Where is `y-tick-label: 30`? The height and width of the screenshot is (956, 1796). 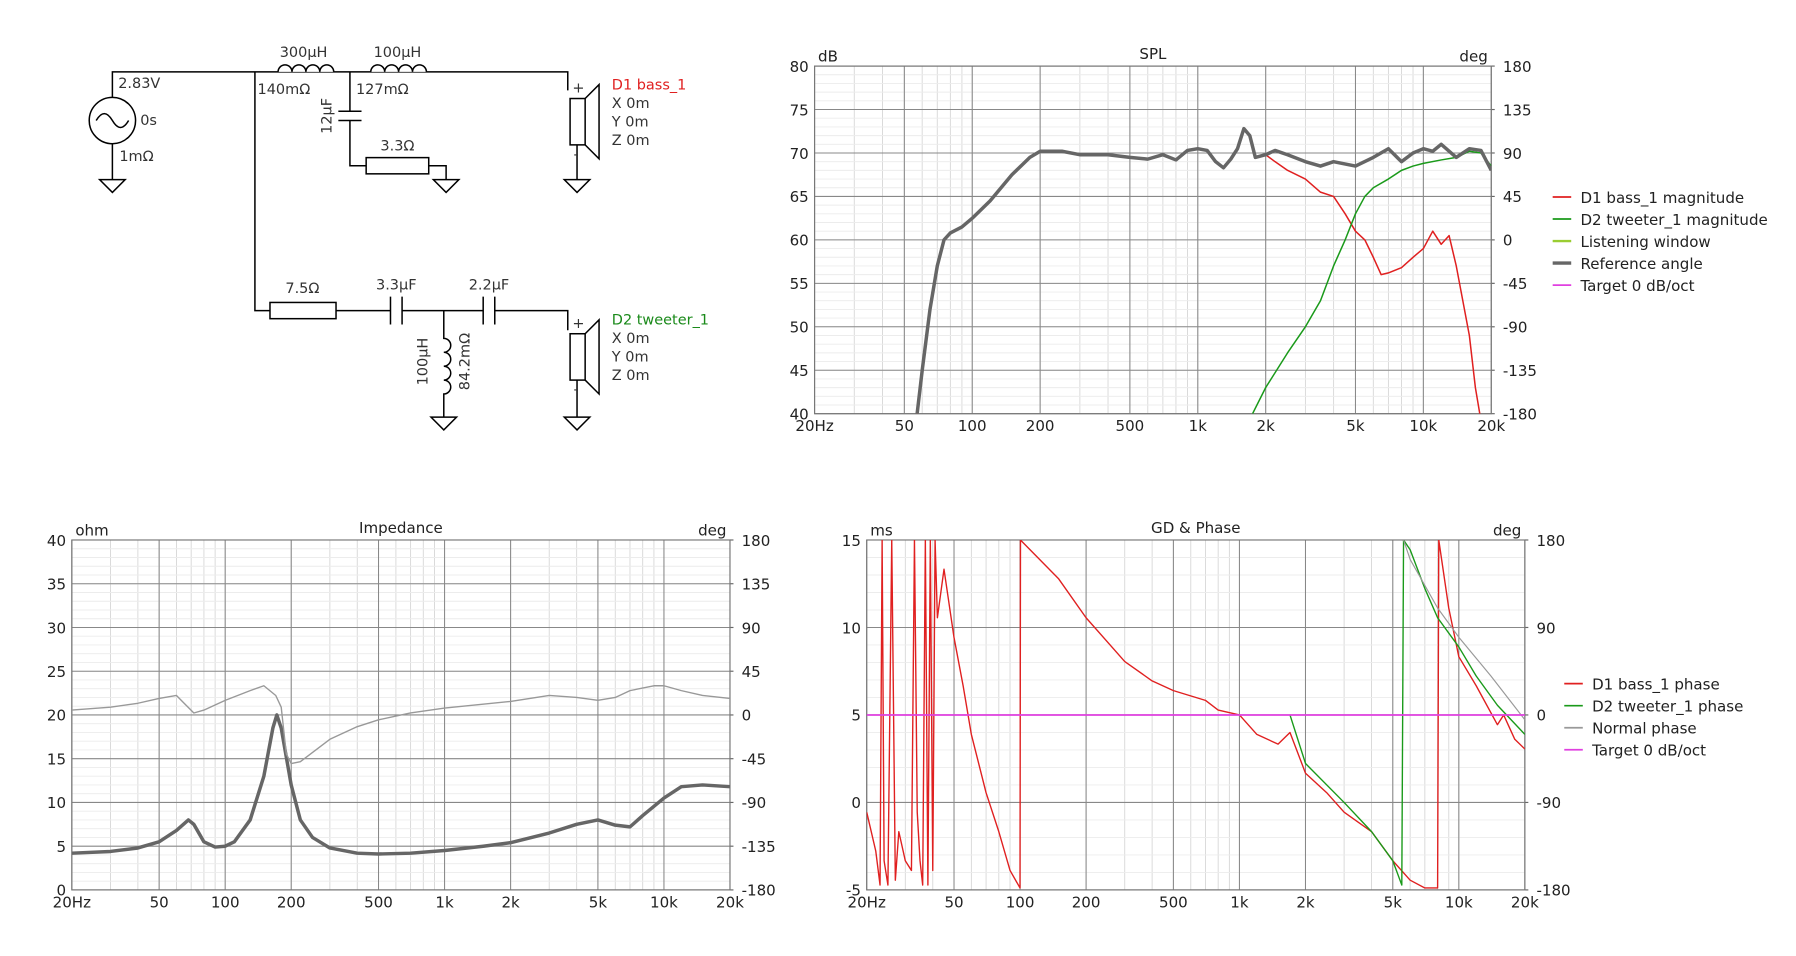 y-tick-label: 30 is located at coordinates (56, 628).